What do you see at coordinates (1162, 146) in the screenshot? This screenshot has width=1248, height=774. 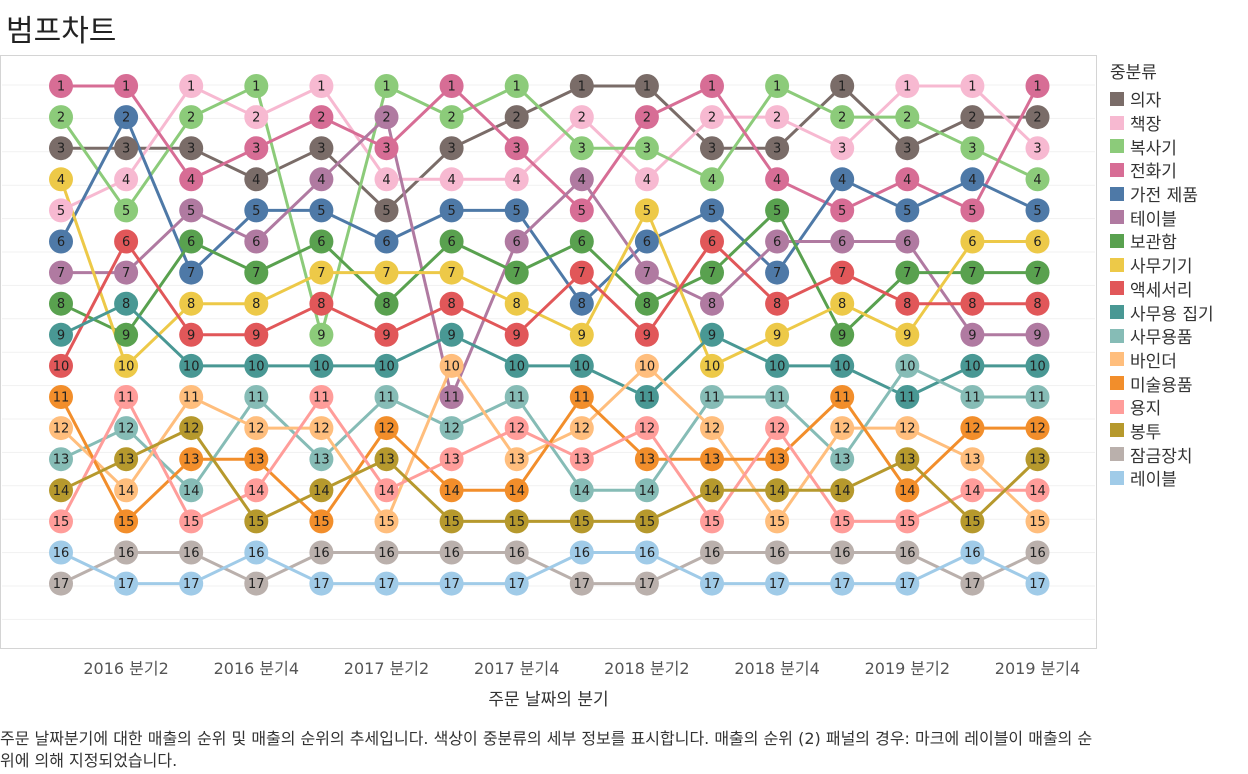 I see `legend-item: 복사기` at bounding box center [1162, 146].